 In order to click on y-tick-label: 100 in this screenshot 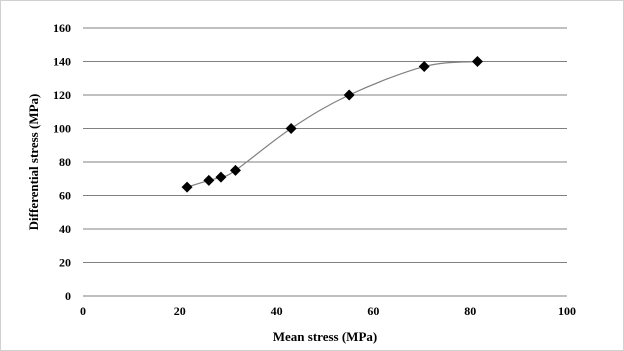, I will do `click(62, 129)`.